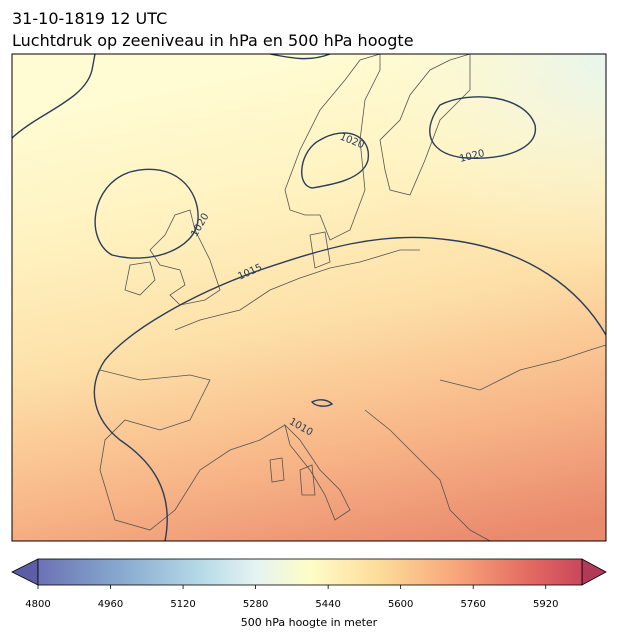  What do you see at coordinates (182, 604) in the screenshot?
I see `colorbar-tick-label: 5120` at bounding box center [182, 604].